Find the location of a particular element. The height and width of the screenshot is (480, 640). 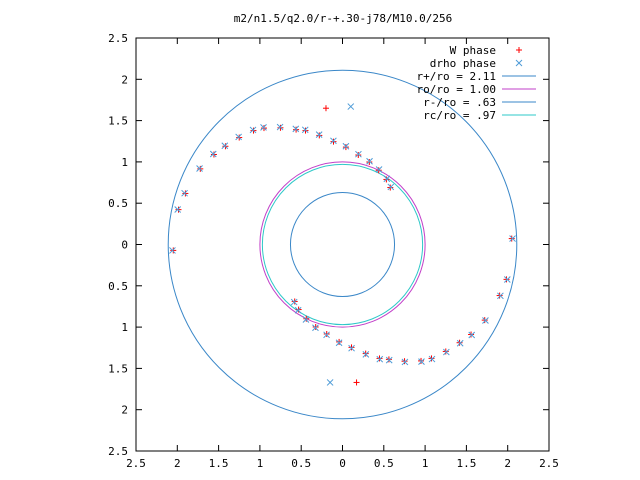

circle-rro is located at coordinates (342, 244).